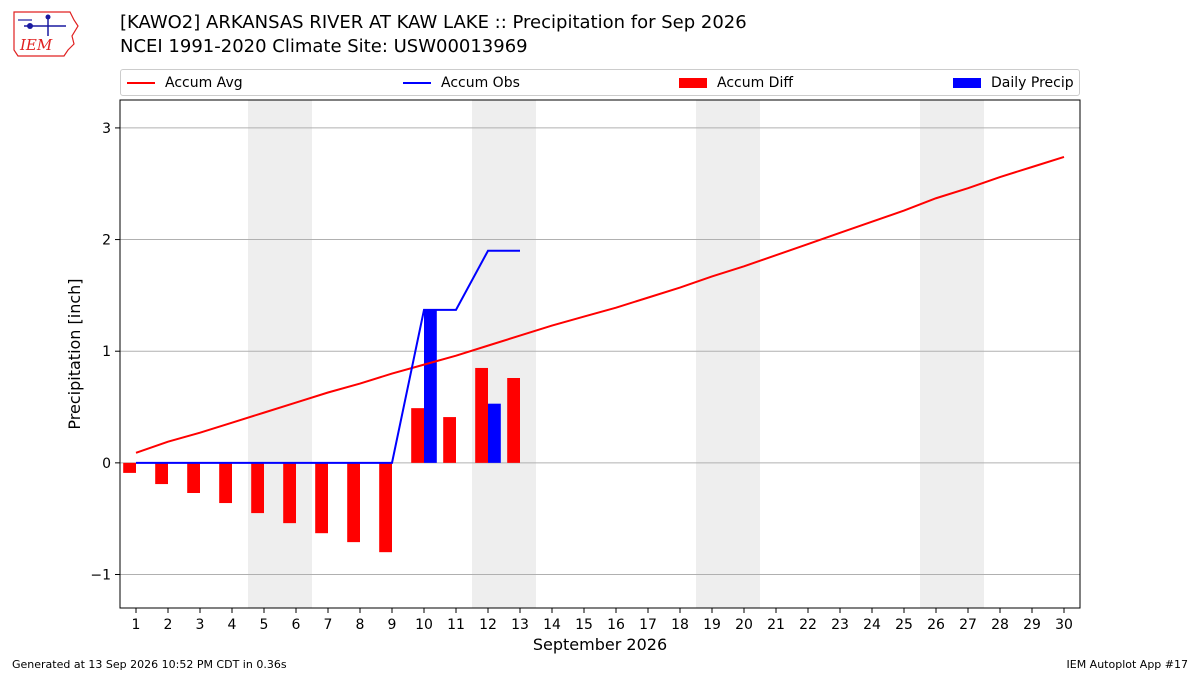  What do you see at coordinates (1032, 82) in the screenshot?
I see `legend-label-daily-precip: Daily Precip` at bounding box center [1032, 82].